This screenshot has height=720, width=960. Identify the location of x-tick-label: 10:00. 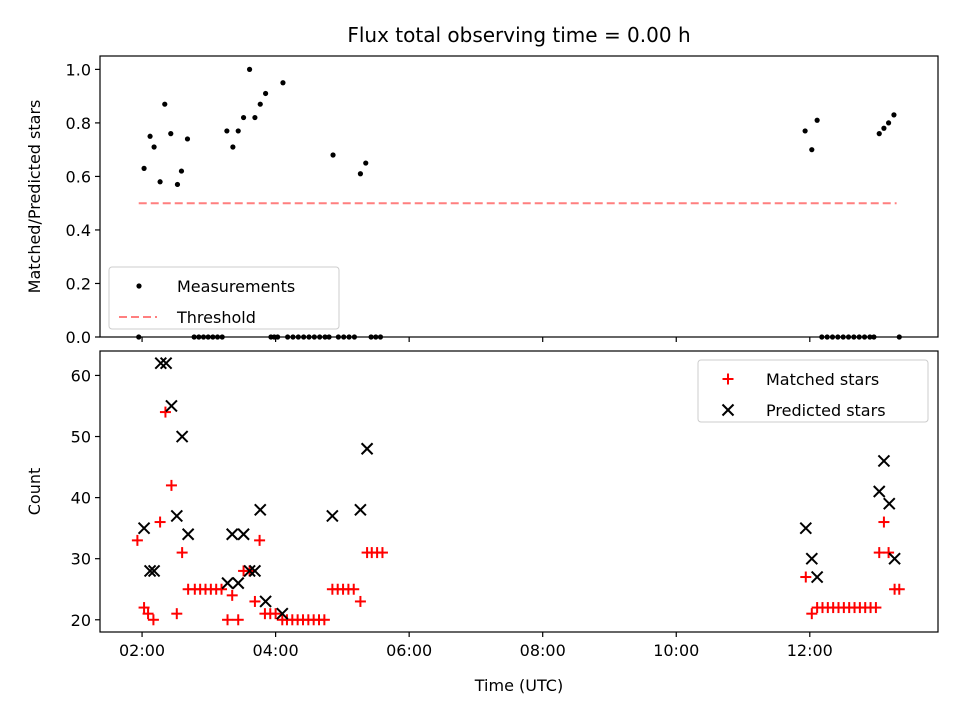
(676, 650).